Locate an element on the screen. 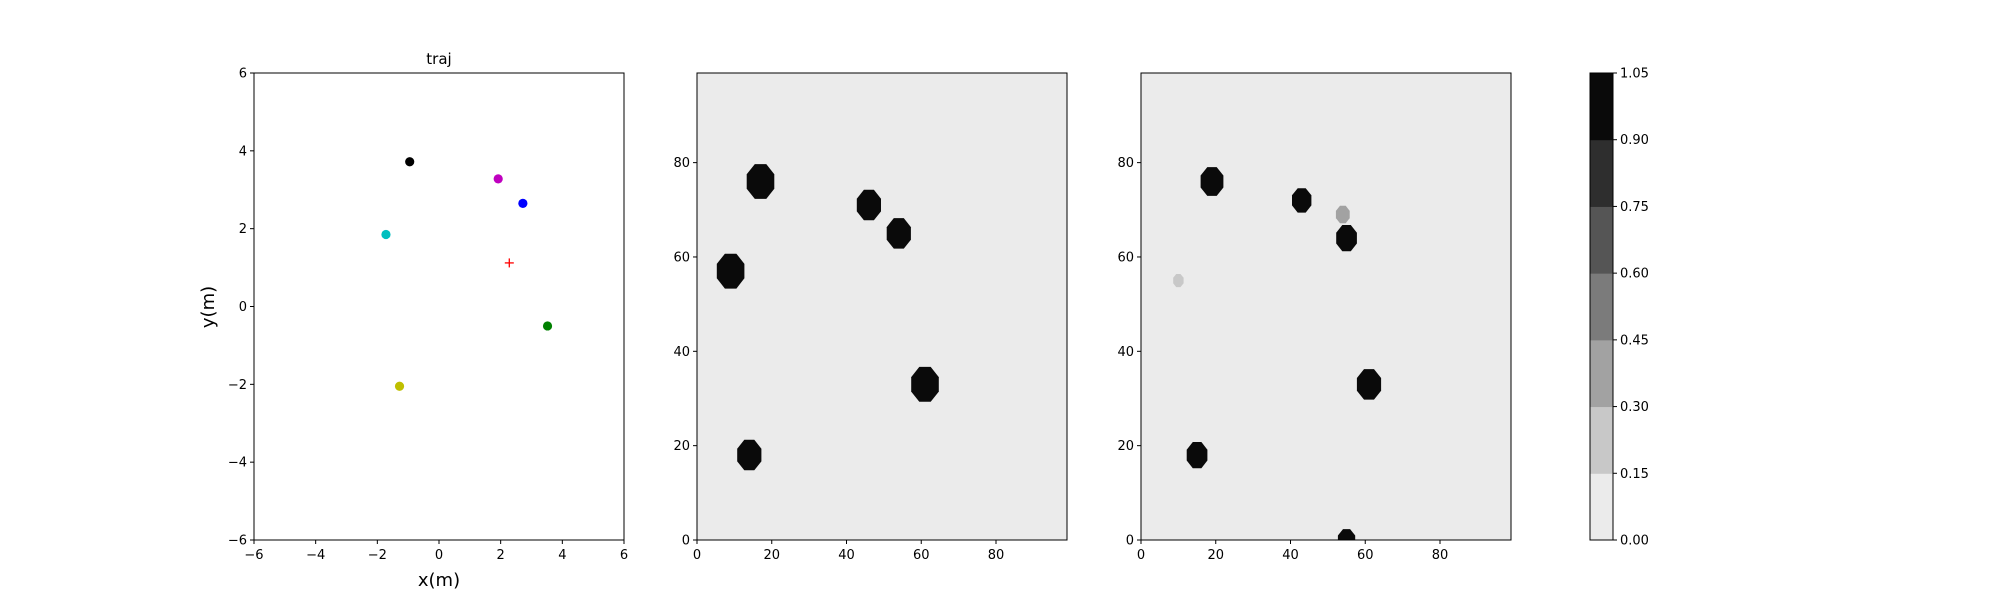  panel1-title: traj is located at coordinates (438, 59).